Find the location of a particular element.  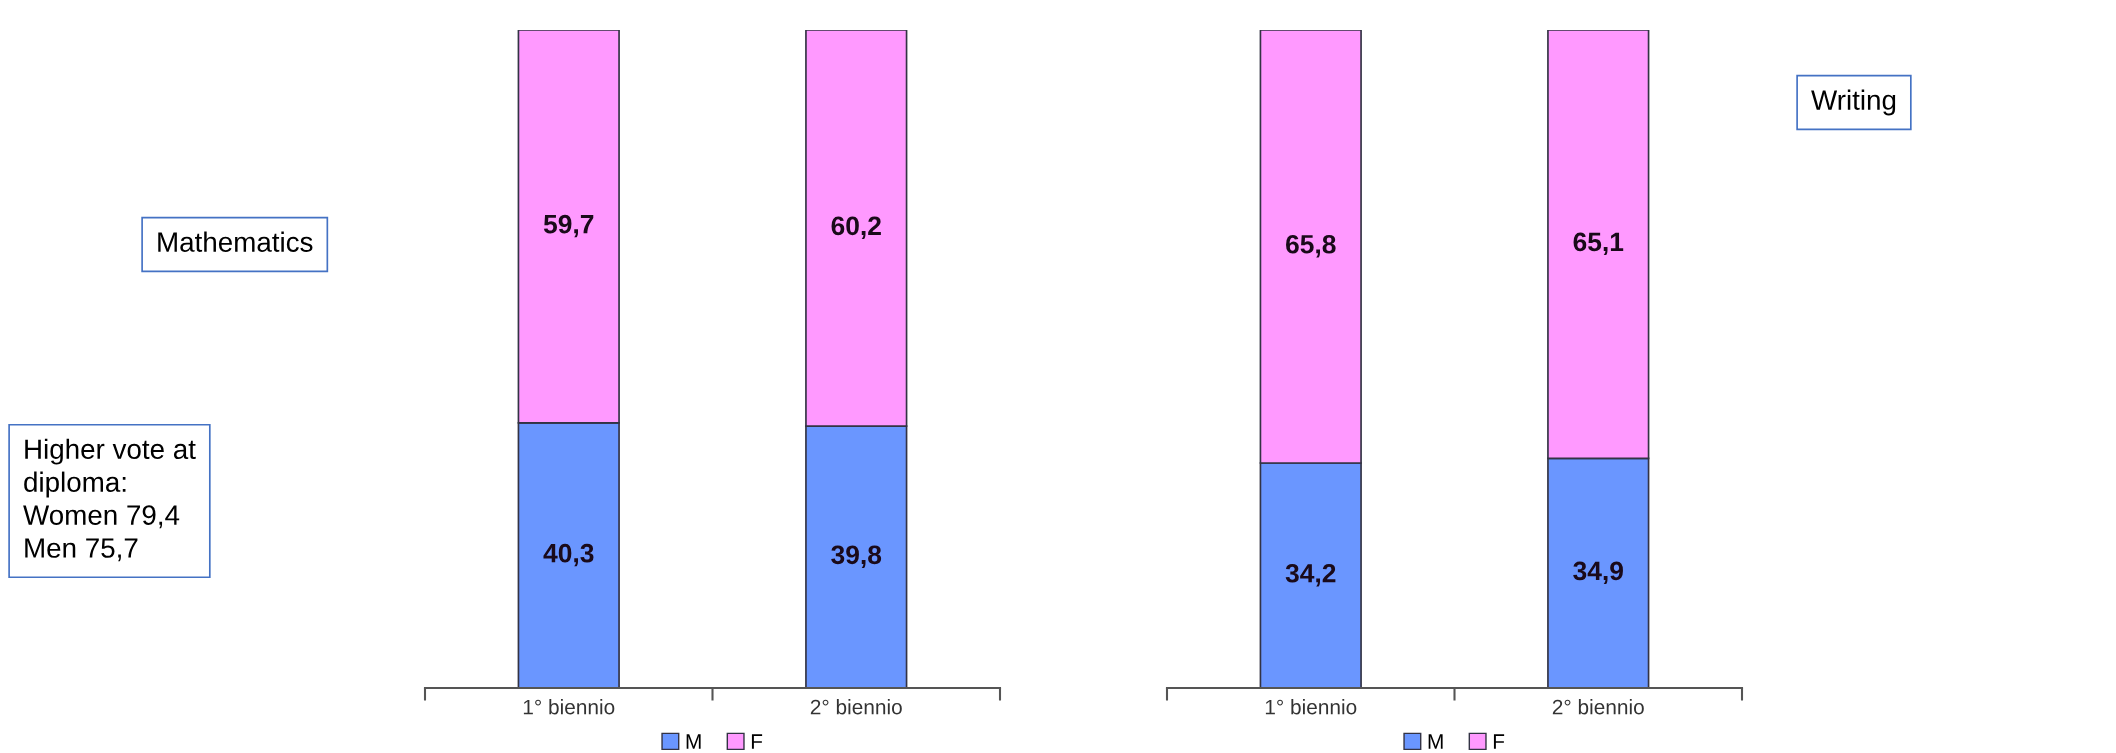

data-label: 40,3 is located at coordinates (568, 555).